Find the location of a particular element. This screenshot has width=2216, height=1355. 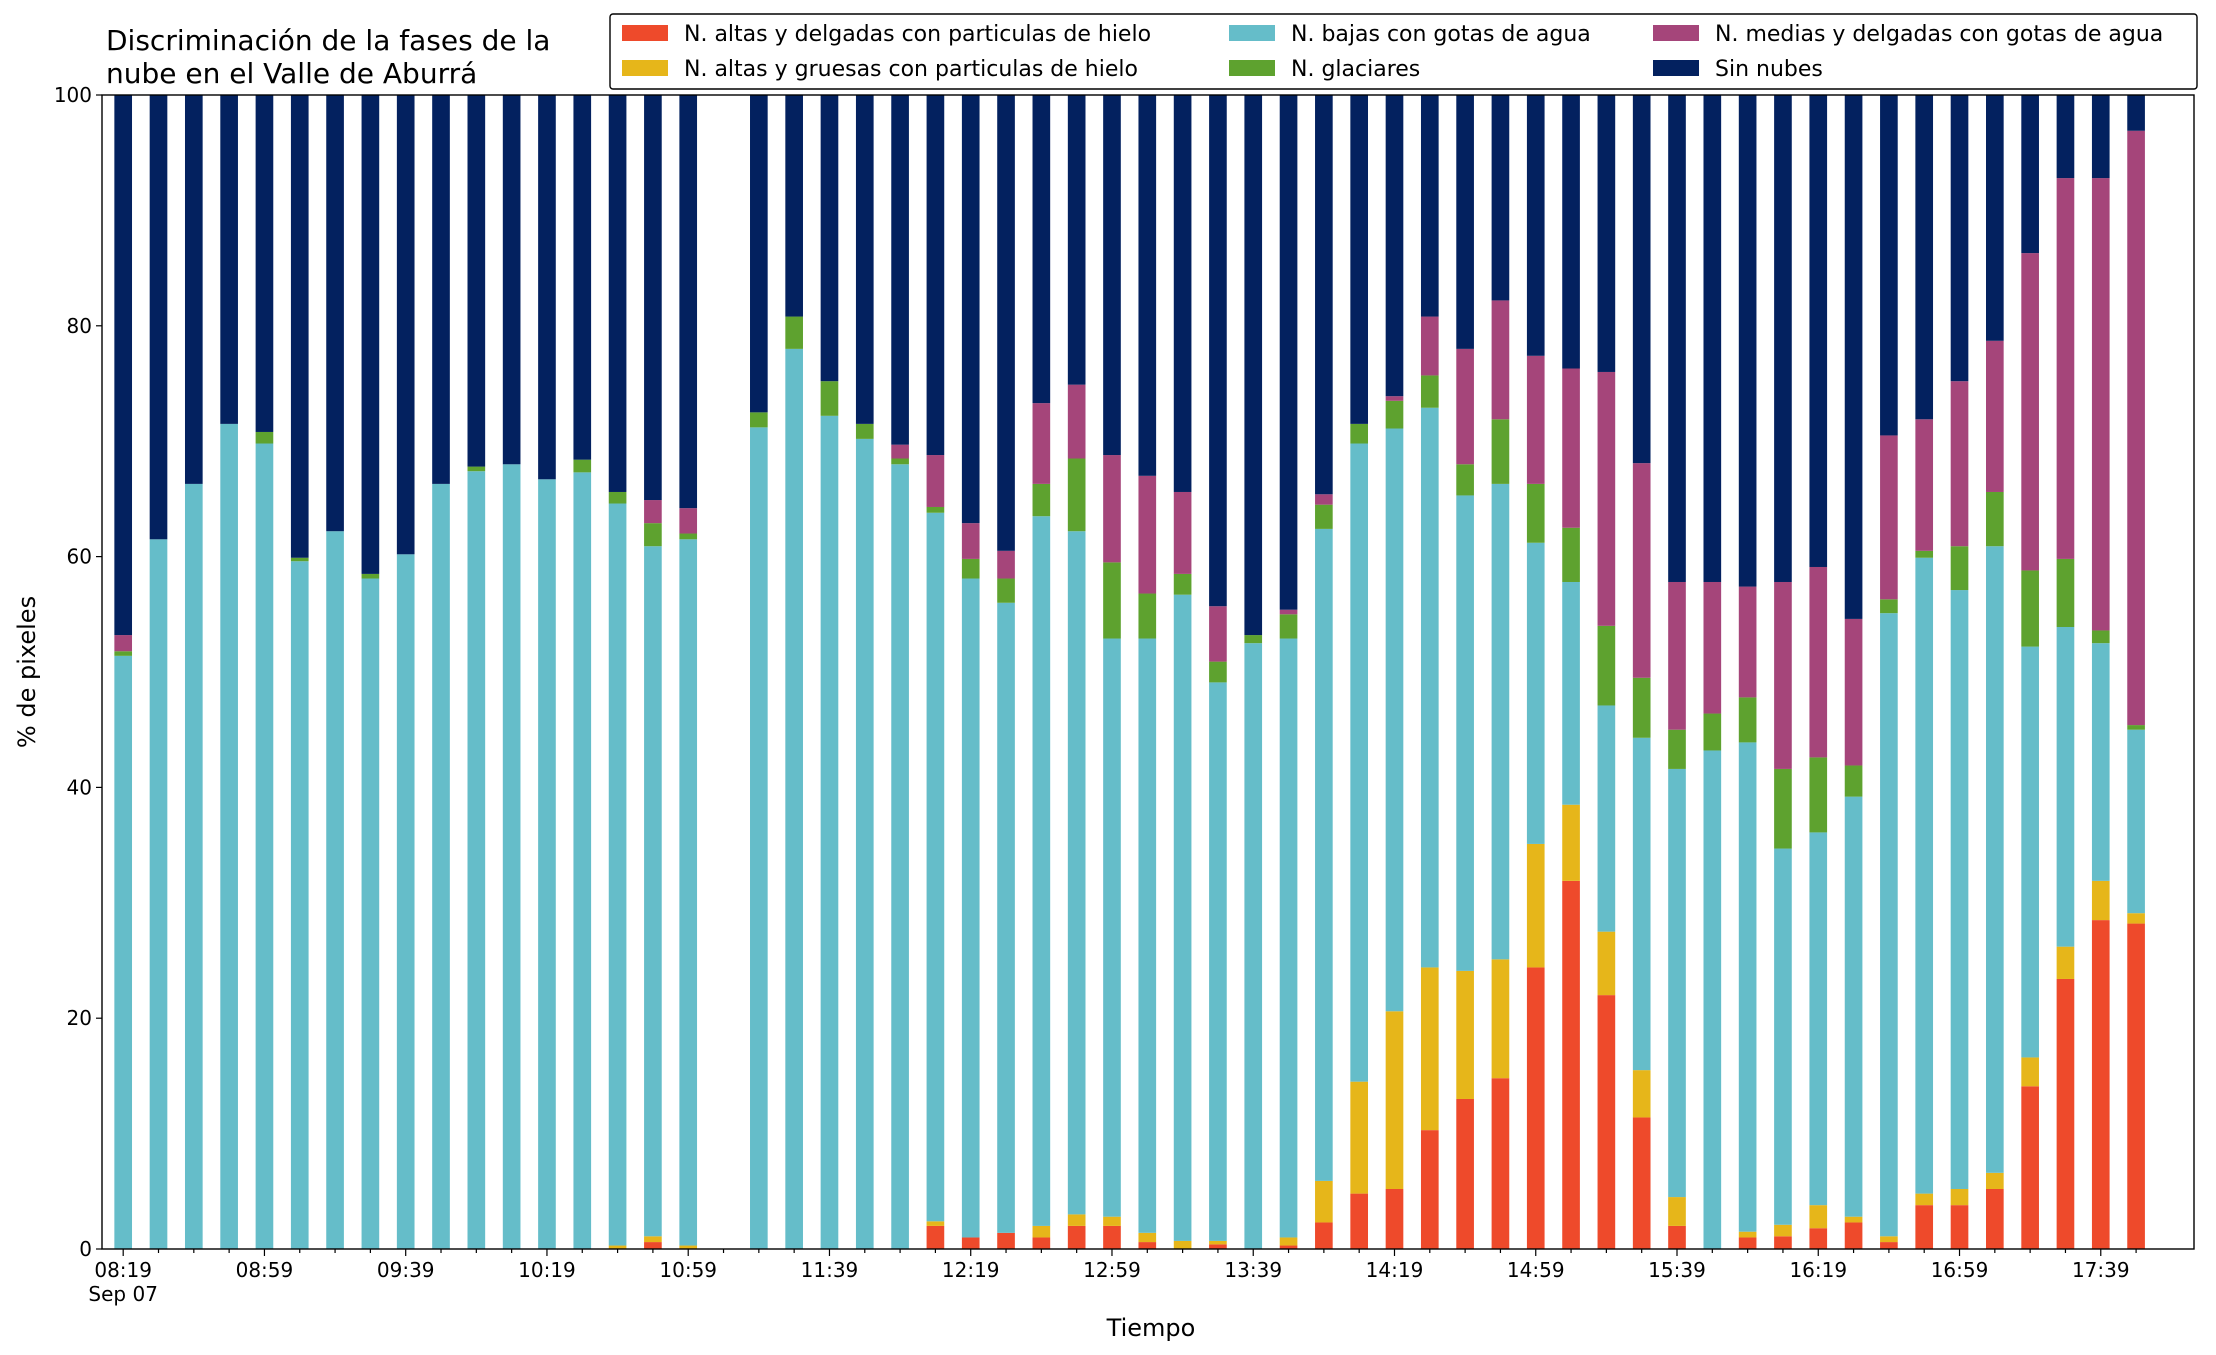

chart-title: Discriminación de la fases de la is located at coordinates (328, 40).